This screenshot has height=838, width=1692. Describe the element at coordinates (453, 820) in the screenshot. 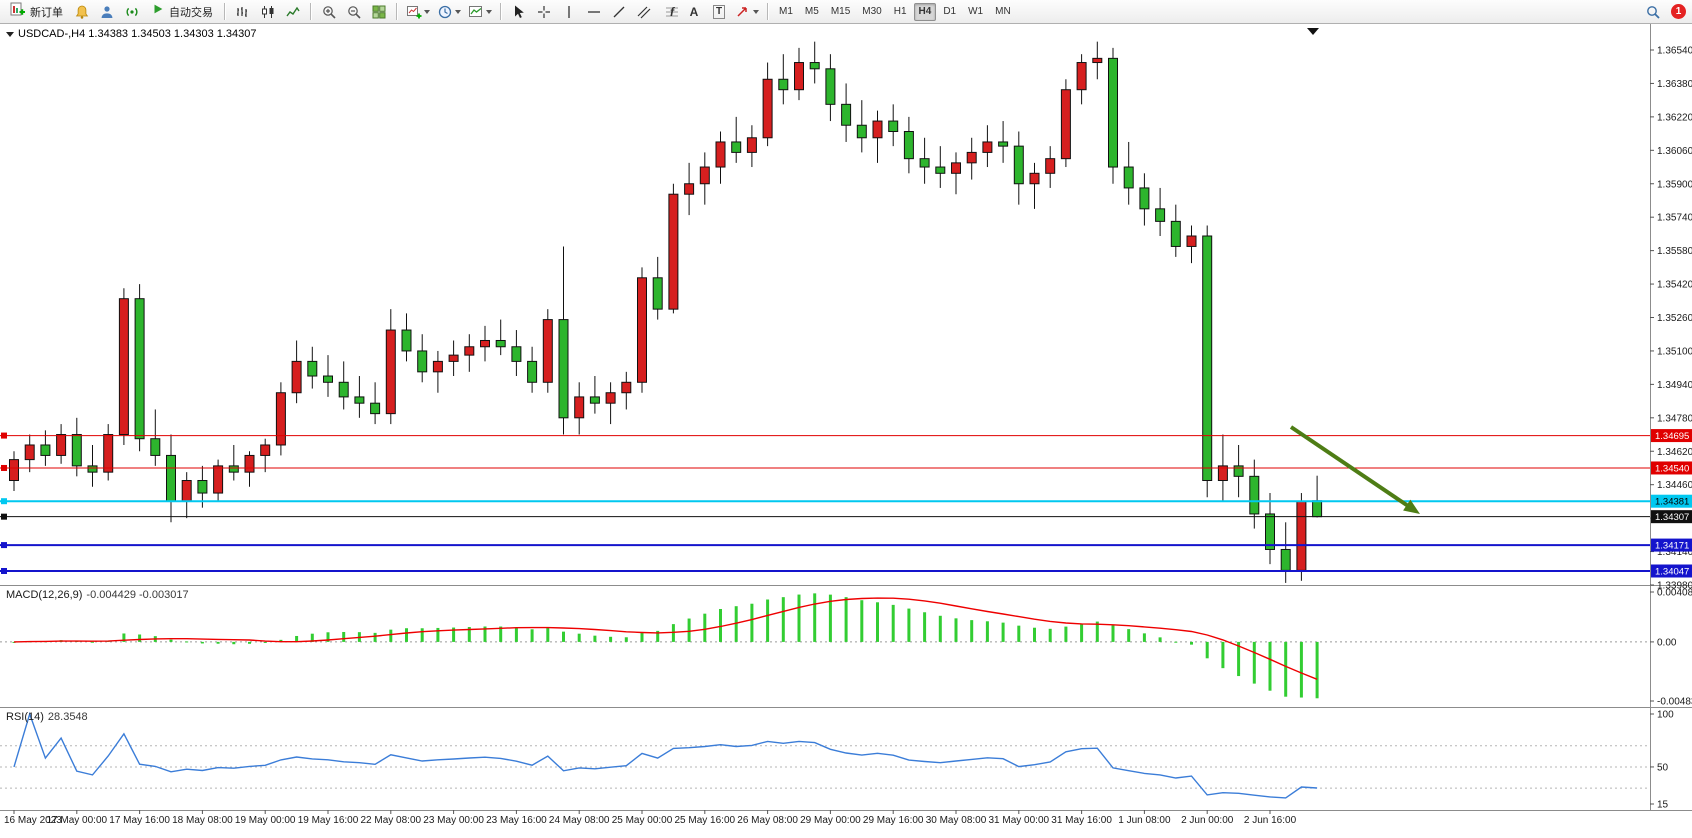

I see `svg-text: 23 May 00:00` at that location.